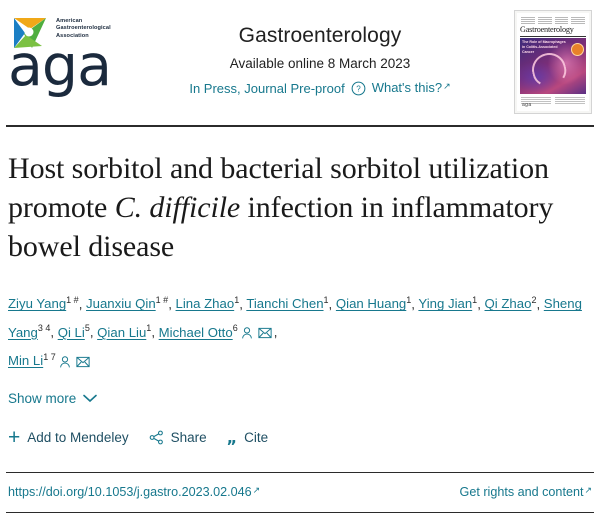 The width and height of the screenshot is (600, 519). I want to click on author-name: Ziyu Yang, so click(37, 304).